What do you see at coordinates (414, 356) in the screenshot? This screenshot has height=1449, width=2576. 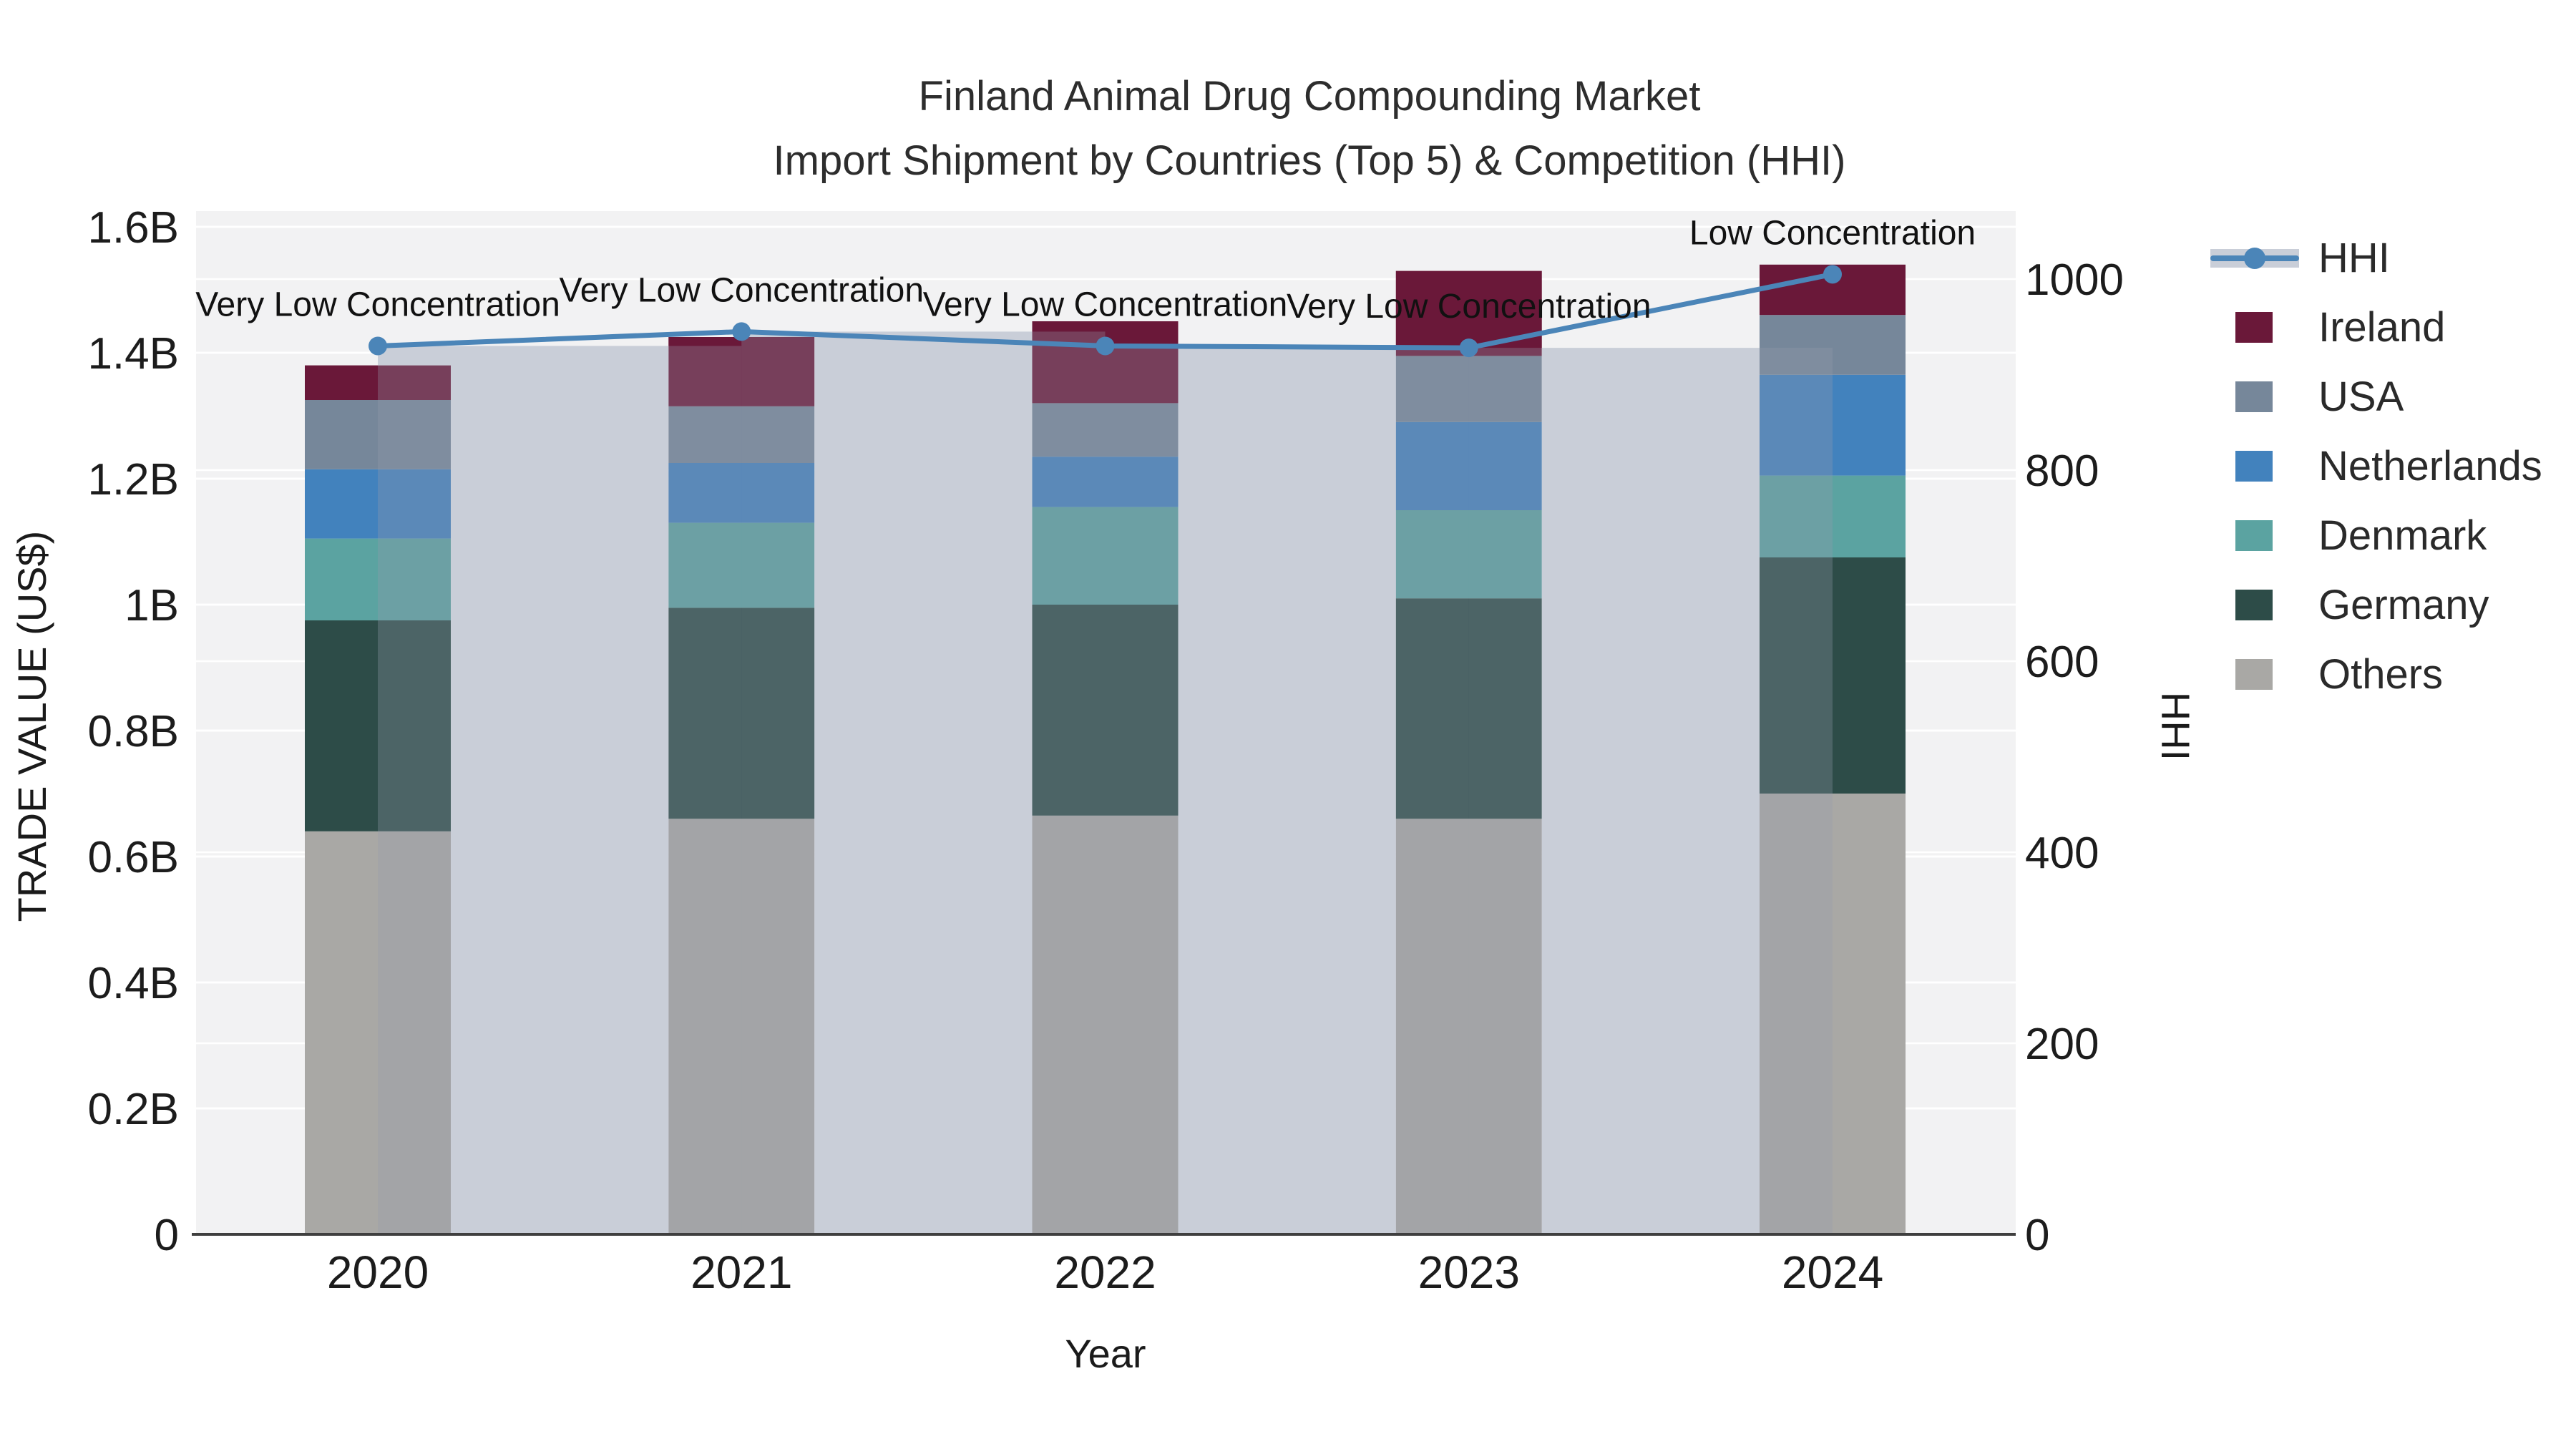 I see `hhi-fill-0-a-top` at bounding box center [414, 356].